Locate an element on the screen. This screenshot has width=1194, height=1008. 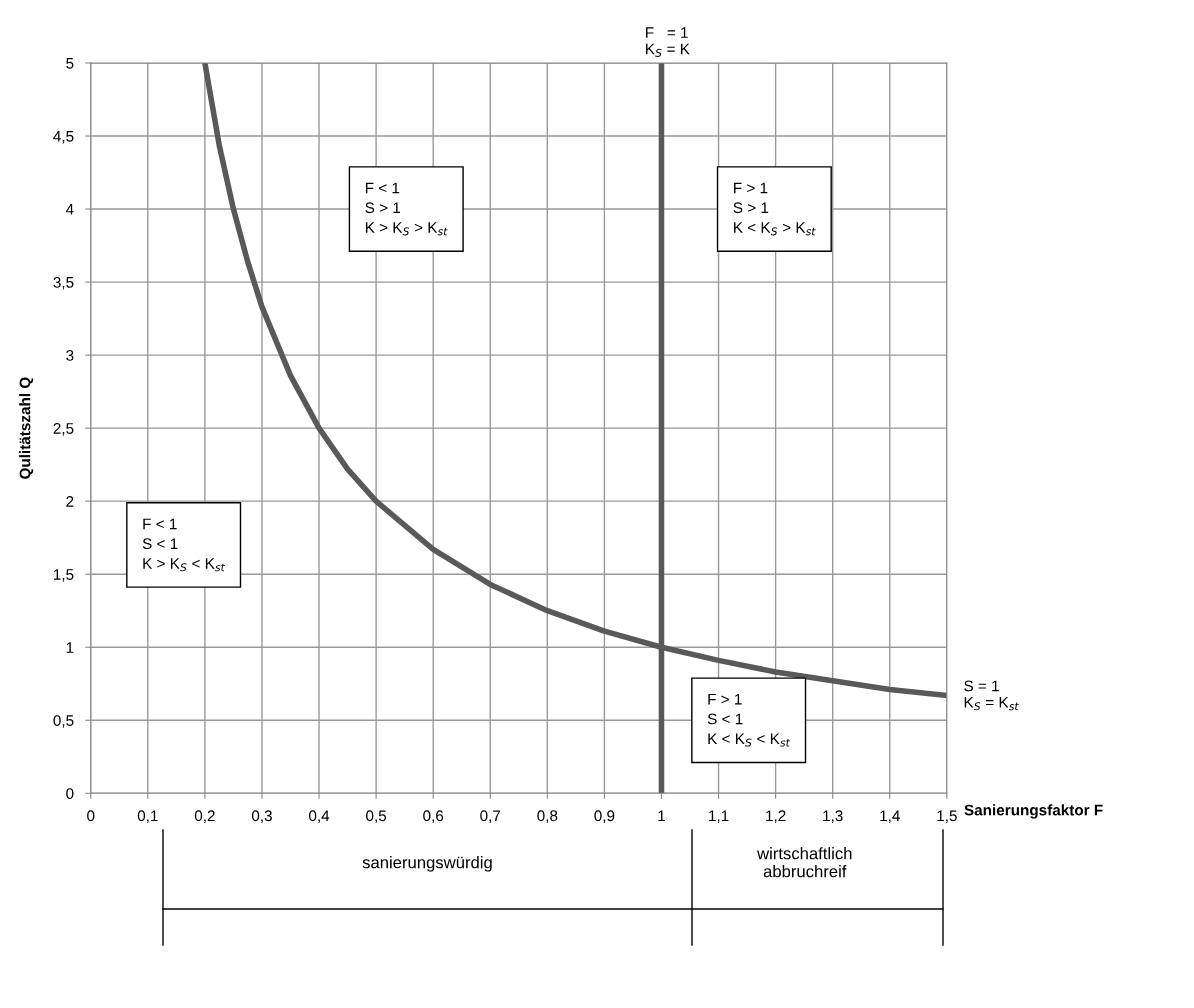
y-tick-label: 3,5 is located at coordinates (63, 283).